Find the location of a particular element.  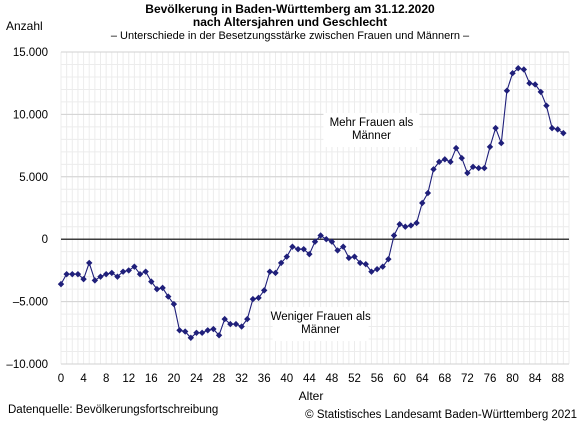

x-tick-label: 72 is located at coordinates (467, 379).